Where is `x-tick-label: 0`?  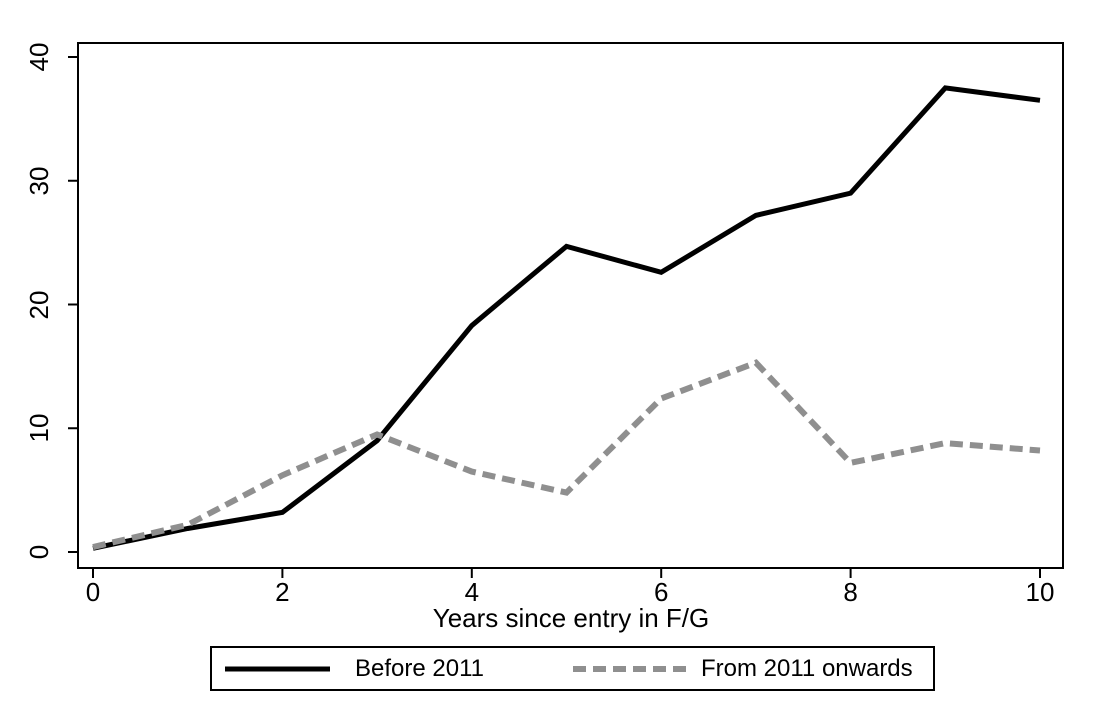 x-tick-label: 0 is located at coordinates (93, 592).